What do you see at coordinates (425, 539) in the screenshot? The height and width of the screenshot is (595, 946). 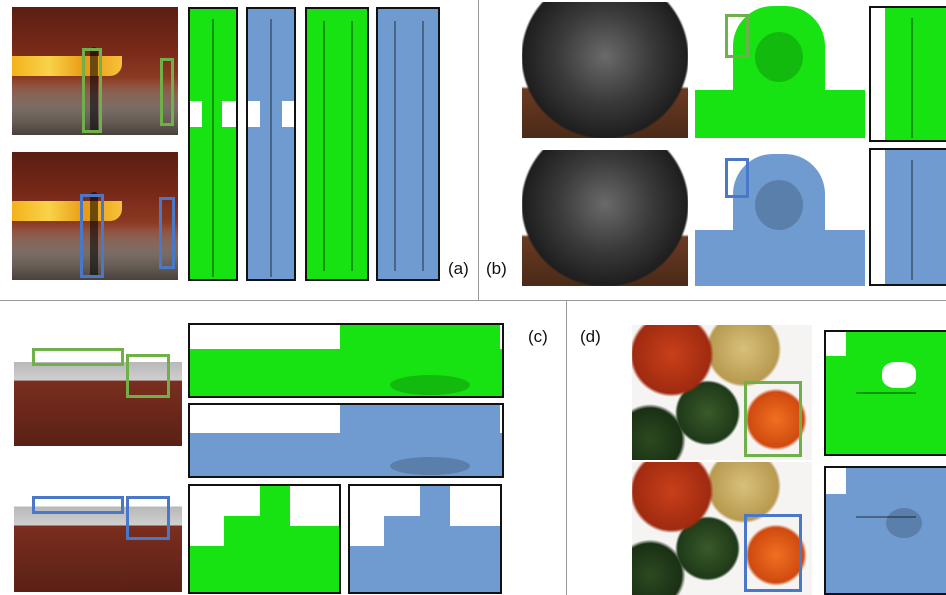 I see `castle-mesh-blue-zoom` at bounding box center [425, 539].